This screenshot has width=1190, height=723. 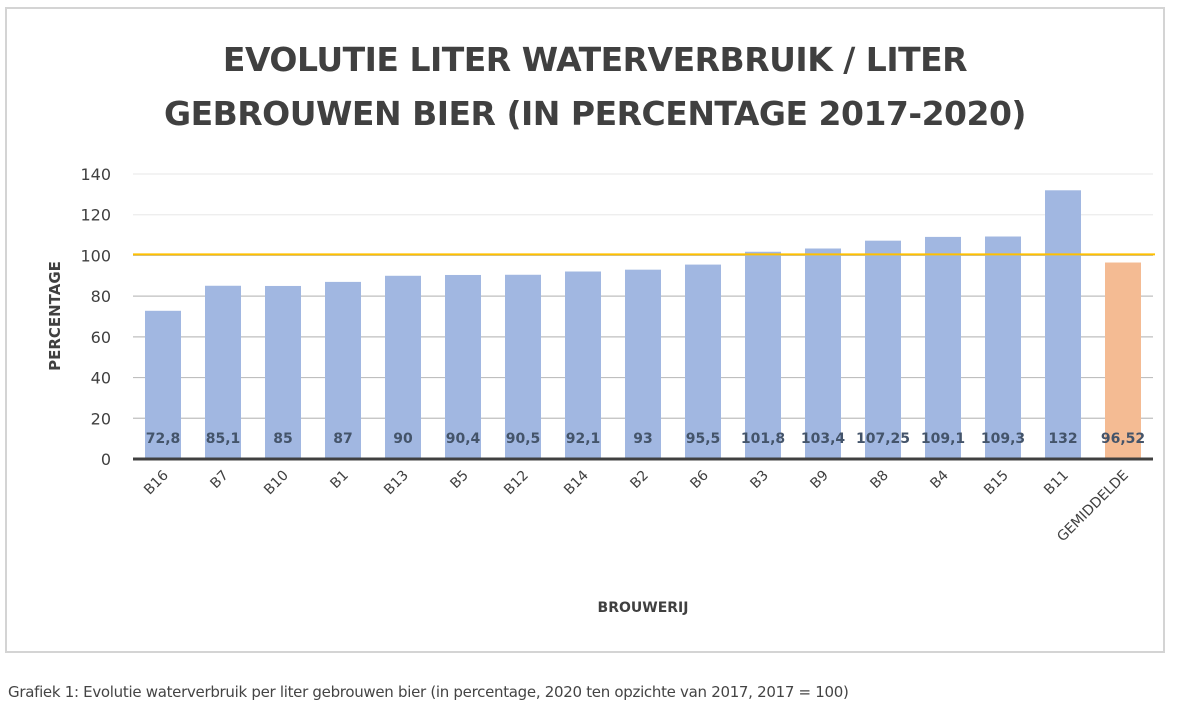 What do you see at coordinates (576, 482) in the screenshot?
I see `x-tick-label: B14` at bounding box center [576, 482].